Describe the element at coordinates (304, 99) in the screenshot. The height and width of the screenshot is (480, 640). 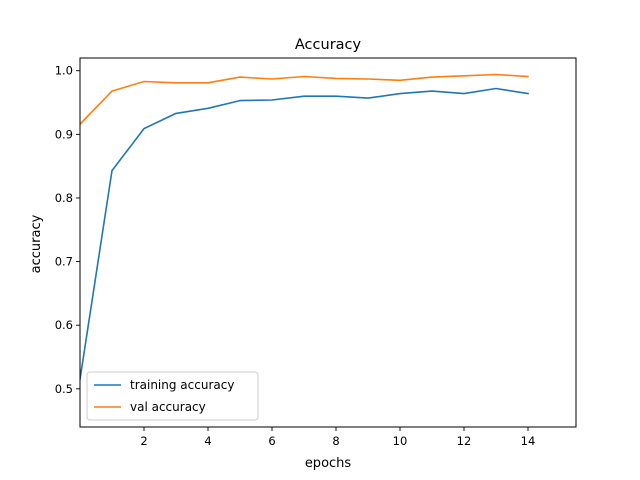
I see `series-line-val-accuracy` at that location.